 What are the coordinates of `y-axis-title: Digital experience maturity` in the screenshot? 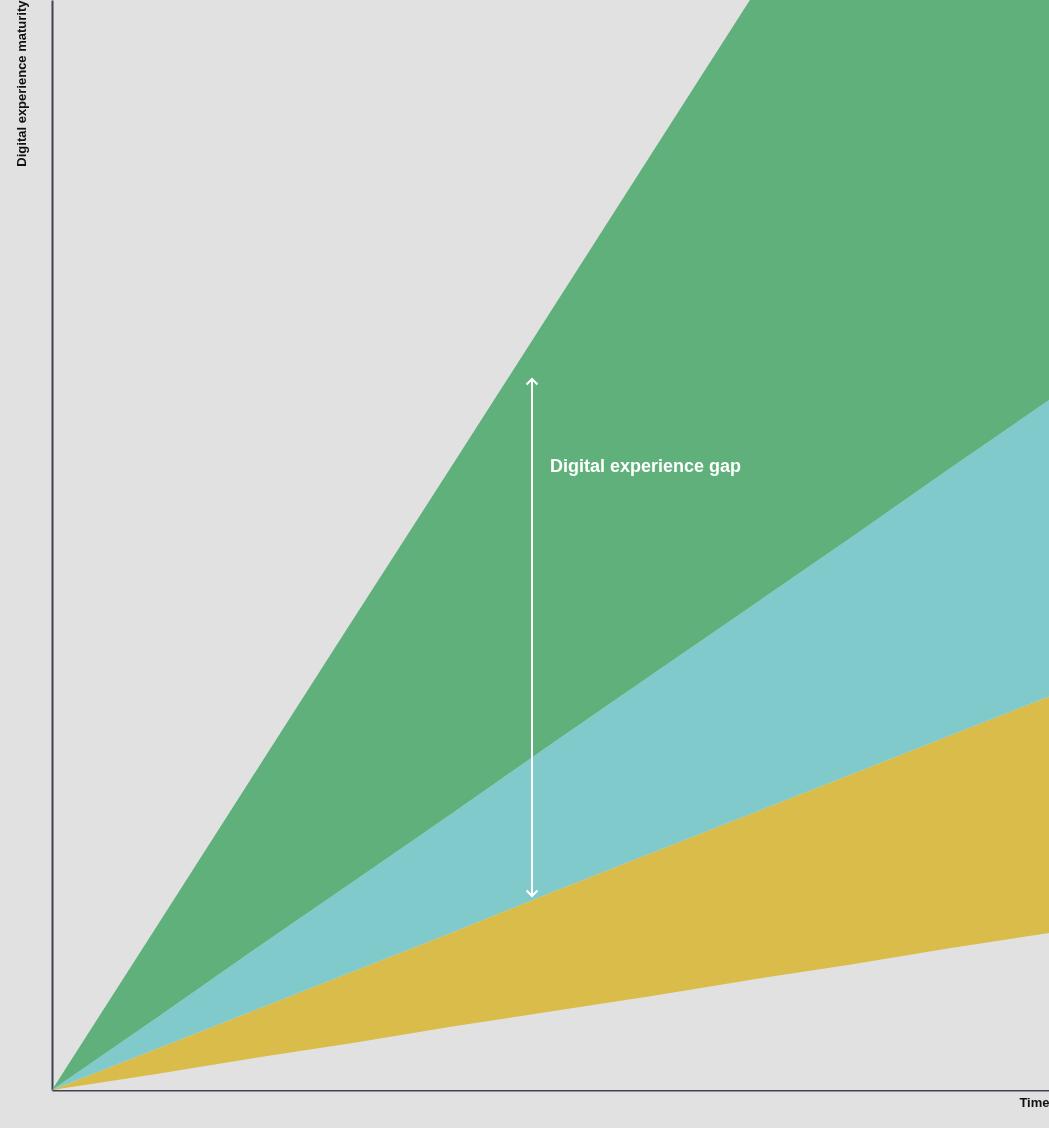 It's located at (21, 83).